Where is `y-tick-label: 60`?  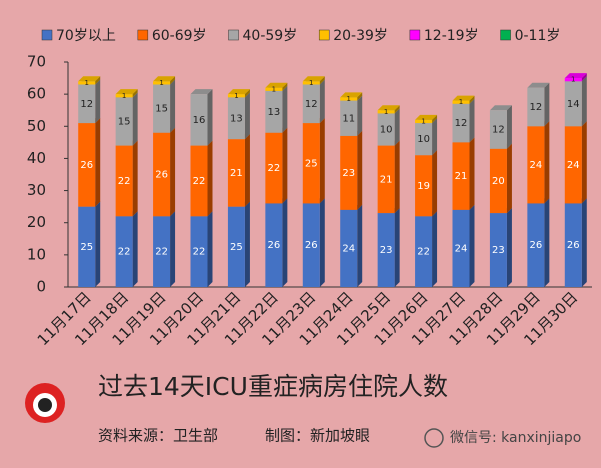 y-tick-label: 60 is located at coordinates (36, 94).